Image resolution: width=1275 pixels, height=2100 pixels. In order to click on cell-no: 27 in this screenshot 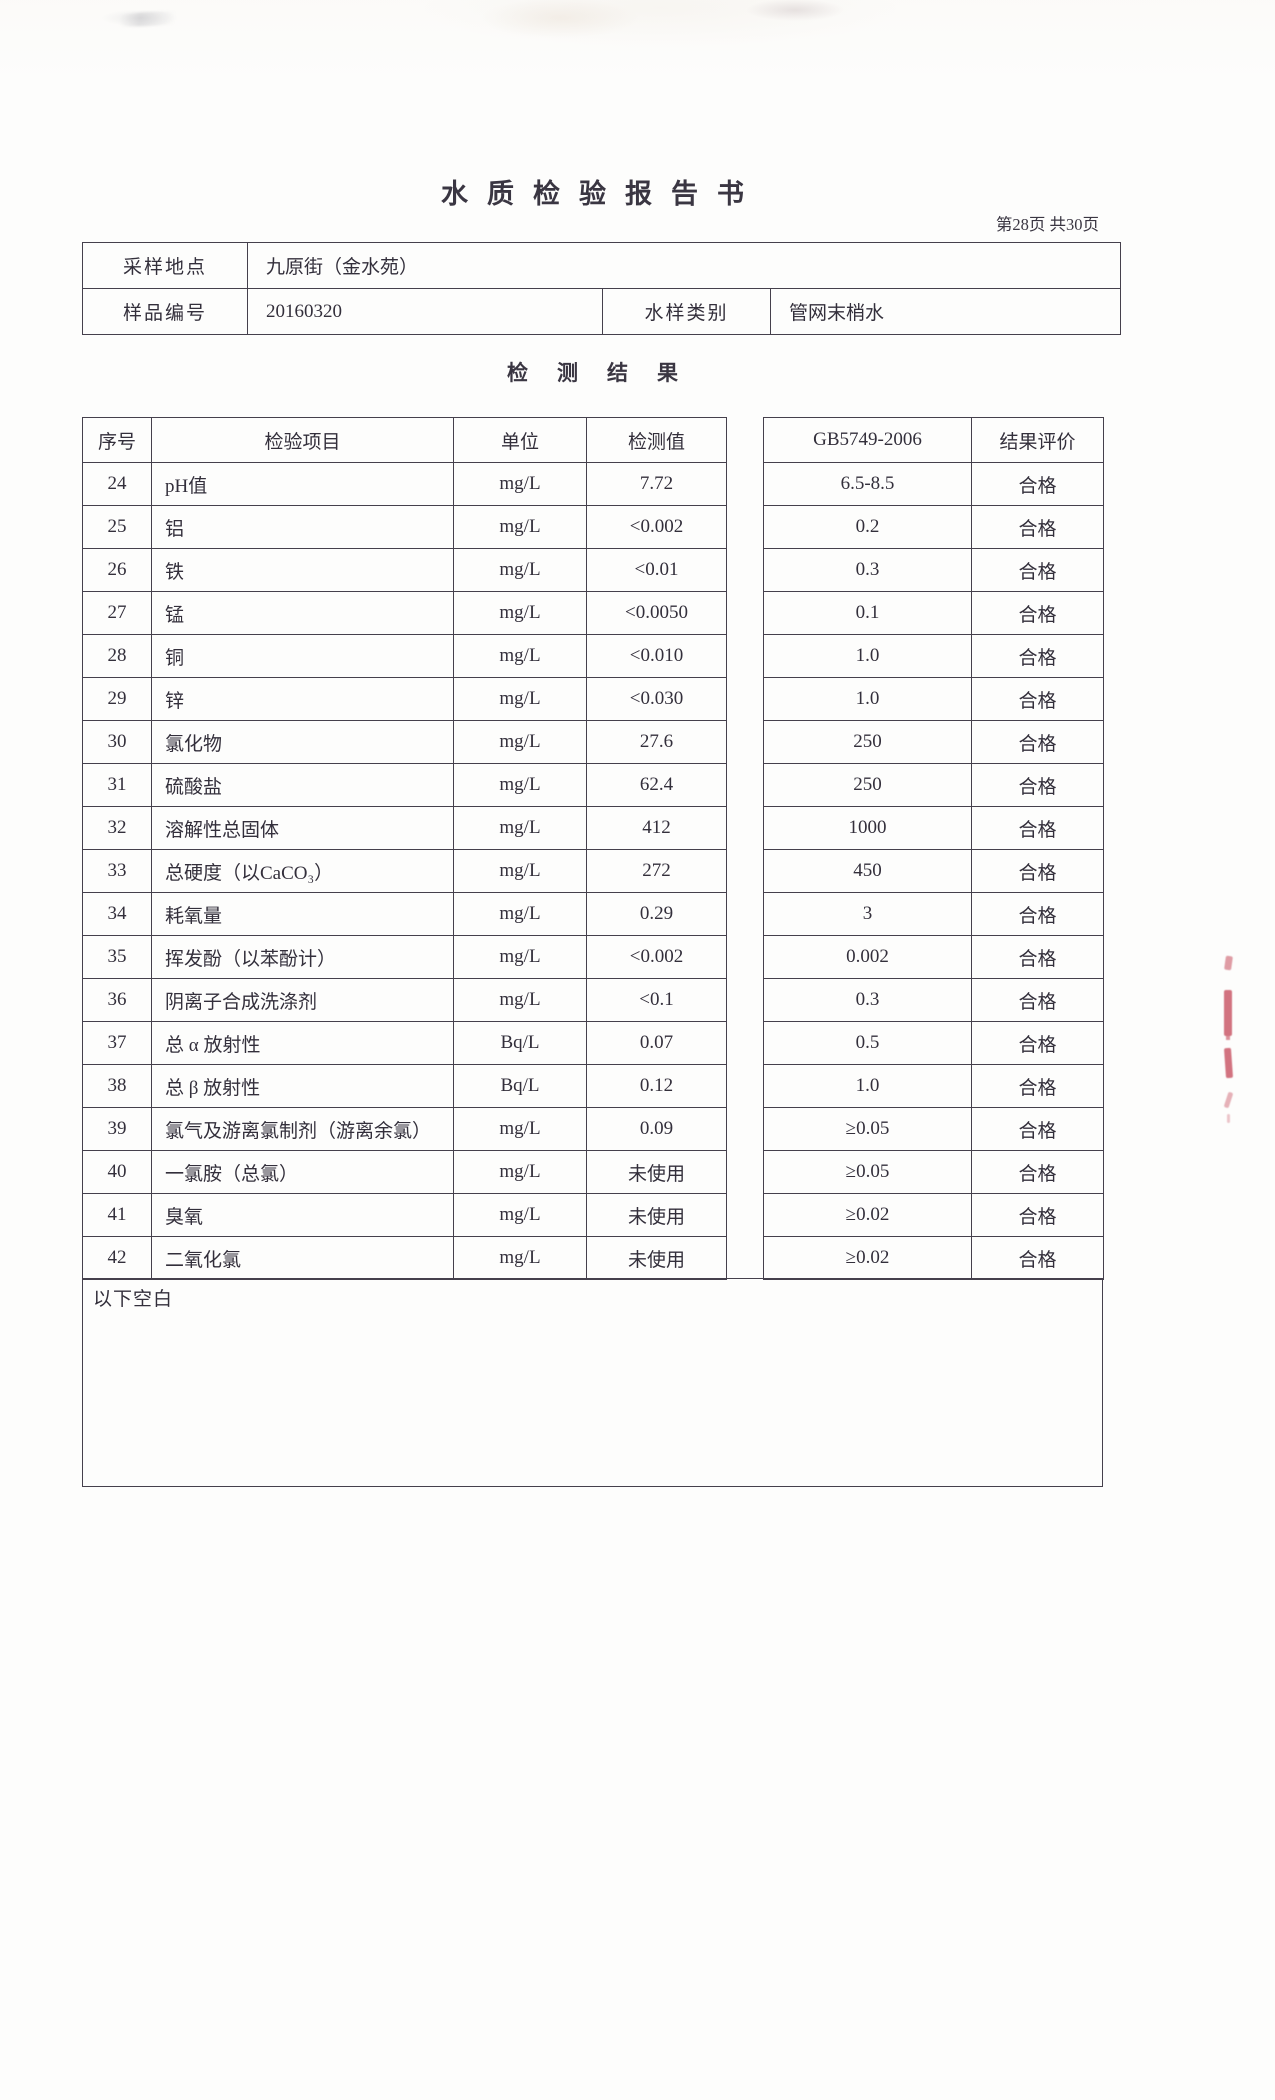, I will do `click(117, 613)`.